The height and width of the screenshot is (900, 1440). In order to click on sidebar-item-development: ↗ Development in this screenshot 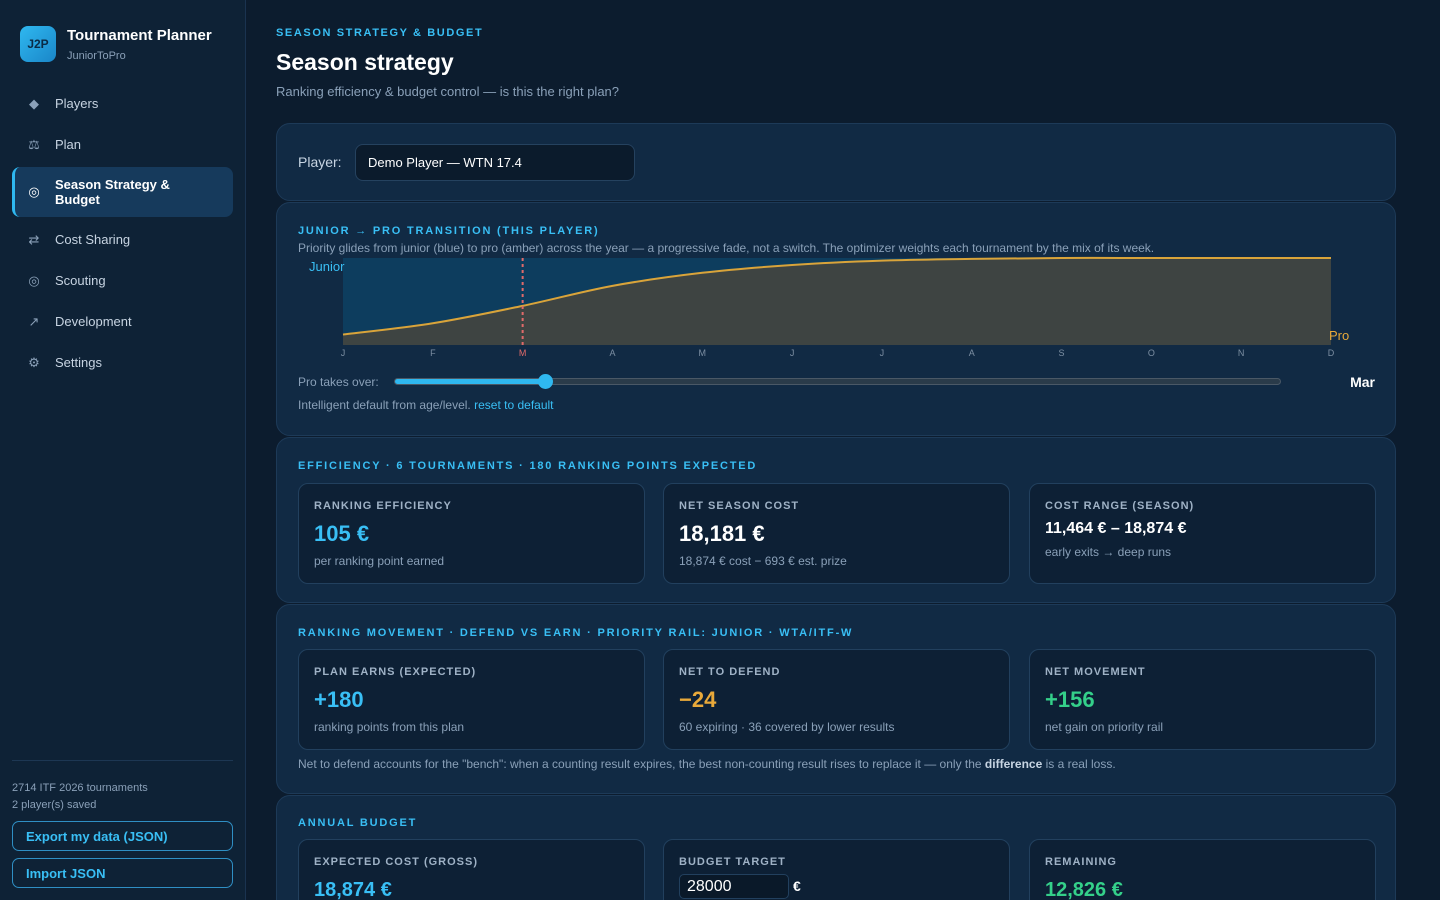, I will do `click(122, 321)`.